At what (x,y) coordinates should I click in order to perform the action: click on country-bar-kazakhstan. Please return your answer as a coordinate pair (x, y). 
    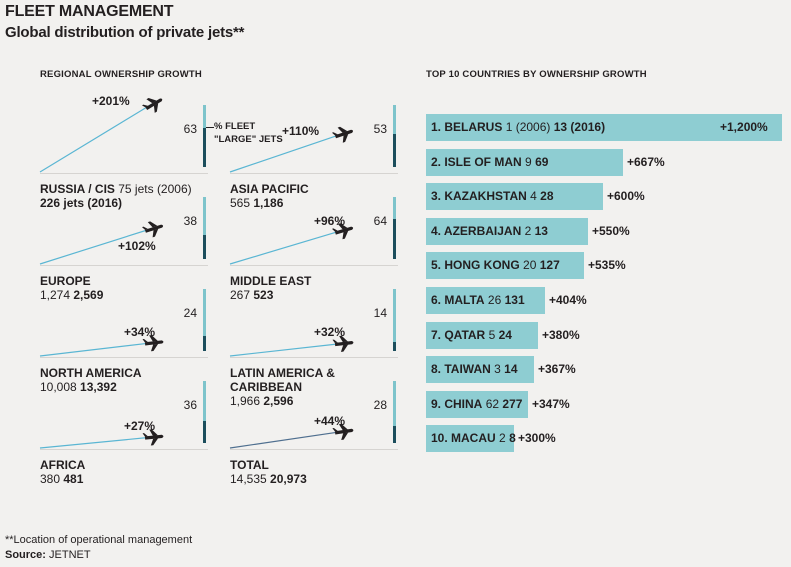
    Looking at the image, I should click on (514, 196).